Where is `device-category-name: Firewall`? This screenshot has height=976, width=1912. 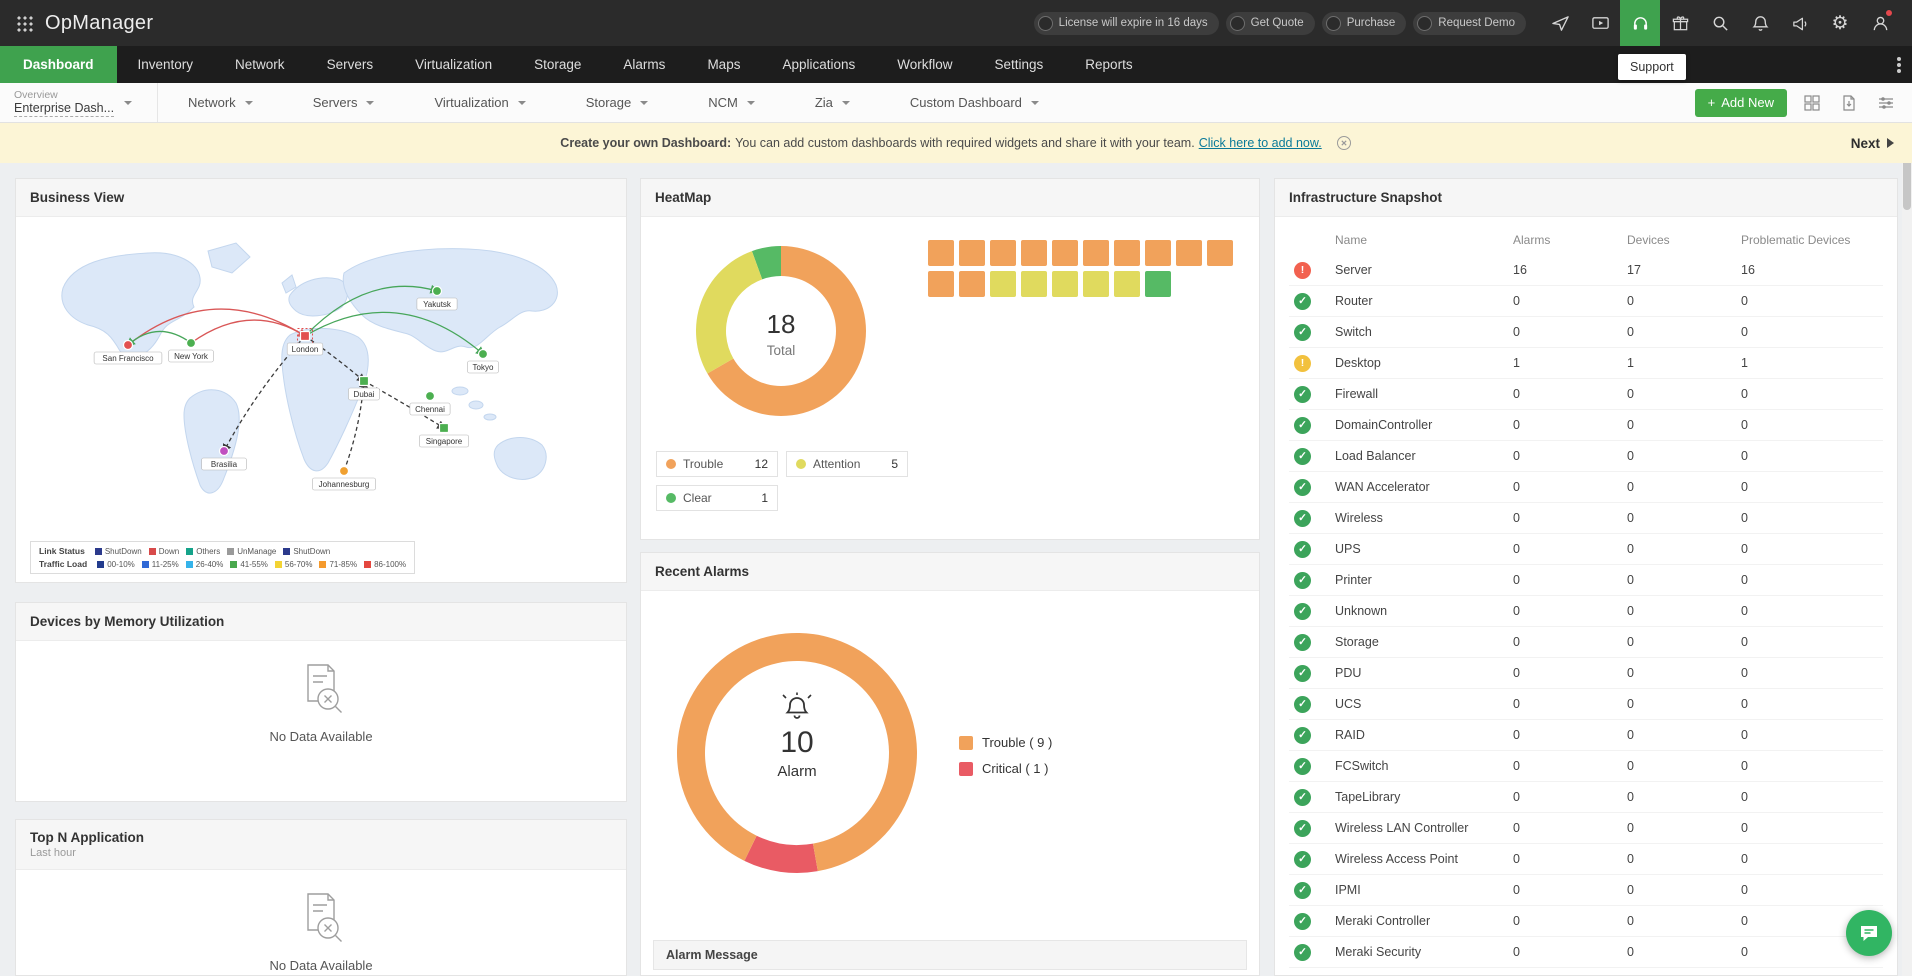
device-category-name: Firewall is located at coordinates (1357, 394).